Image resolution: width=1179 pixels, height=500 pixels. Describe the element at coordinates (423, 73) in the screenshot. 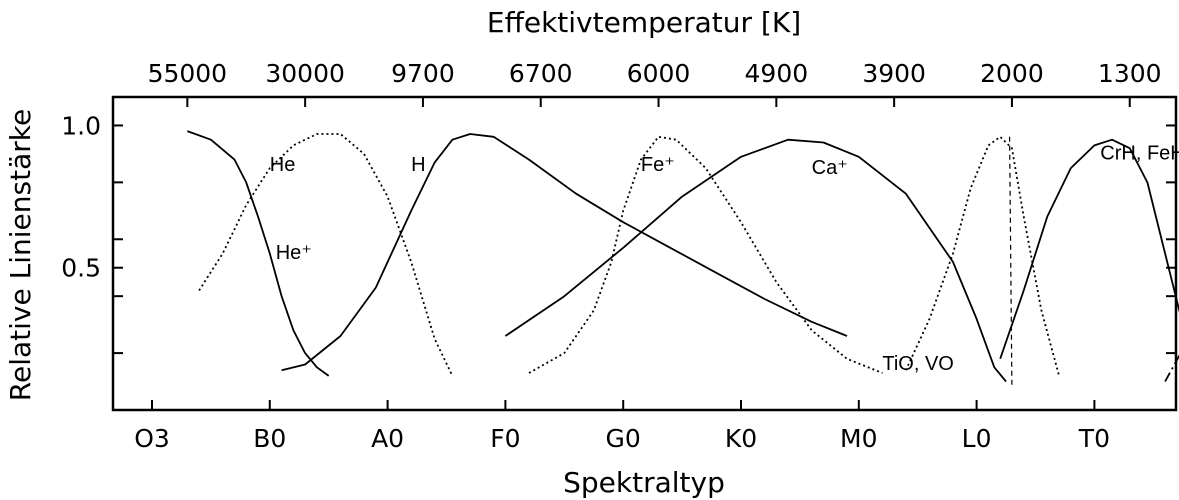

I see `top-tick-label: 9700` at that location.